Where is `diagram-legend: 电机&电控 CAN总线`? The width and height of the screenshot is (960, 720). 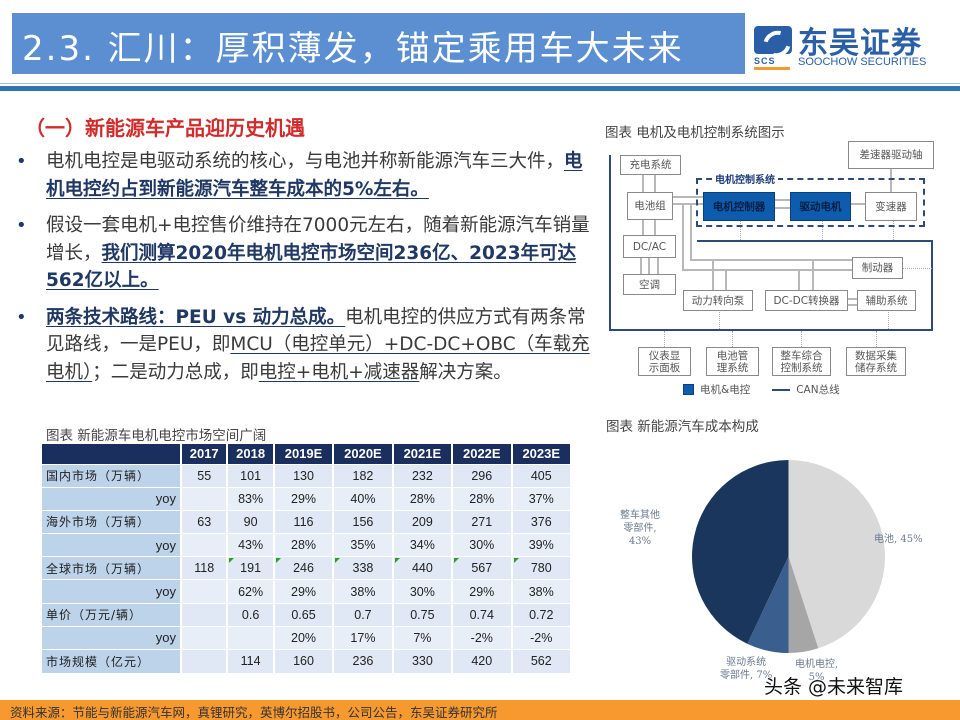
diagram-legend: 电机&电控 CAN总线 is located at coordinates (761, 389).